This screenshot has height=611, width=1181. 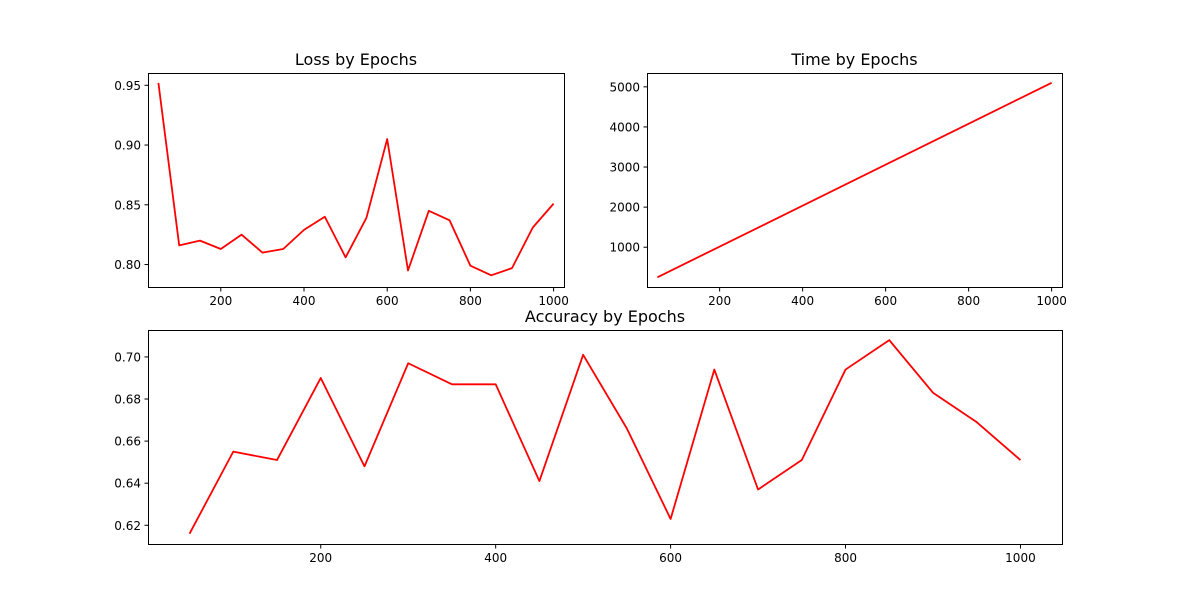 I want to click on y-tick-label: 1000, so click(x=624, y=248).